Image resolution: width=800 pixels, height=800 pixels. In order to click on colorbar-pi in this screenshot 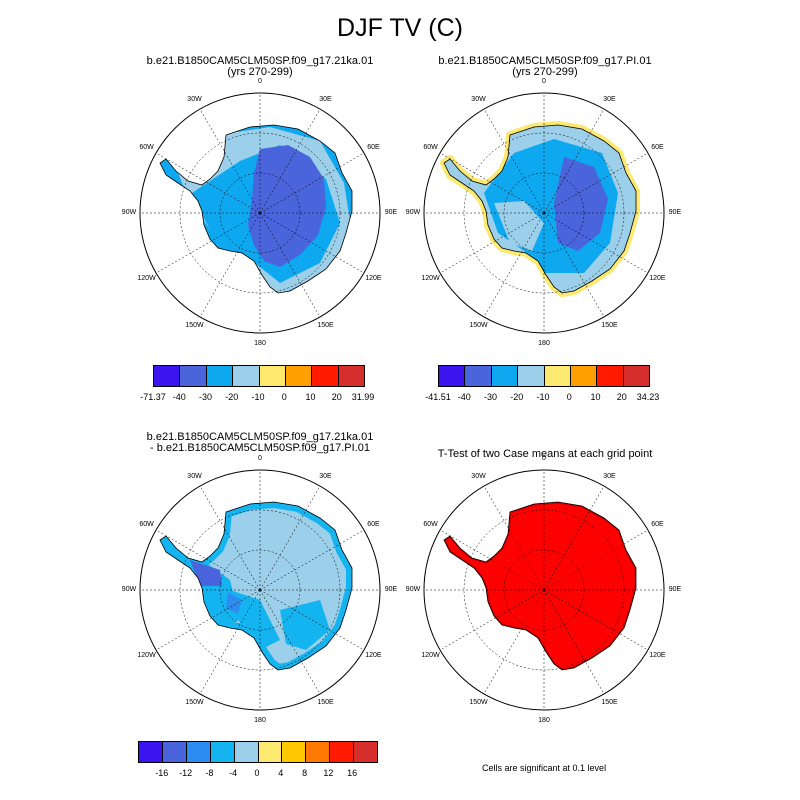, I will do `click(544, 376)`.